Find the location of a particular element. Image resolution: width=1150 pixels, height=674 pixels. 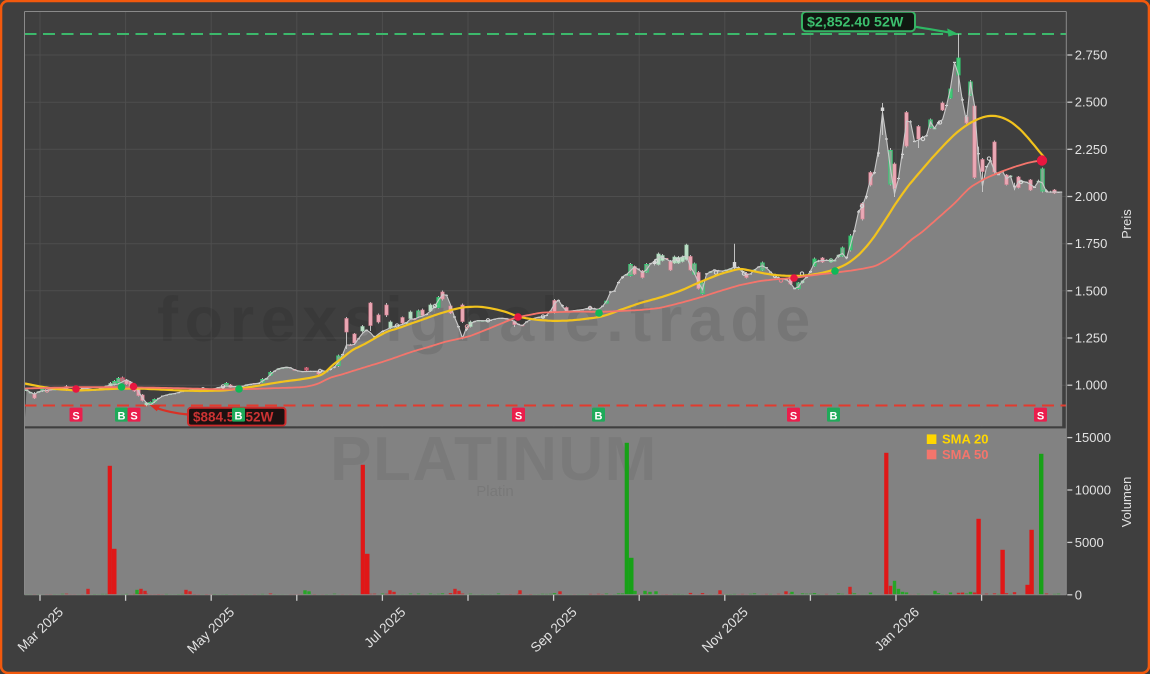

svg-text: 0 is located at coordinates (1078, 594).